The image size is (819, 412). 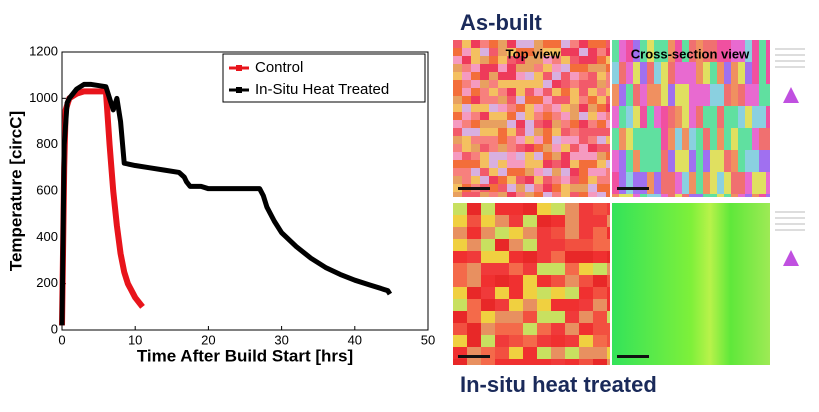 I want to click on x-tick-label: 30, so click(x=281, y=339).